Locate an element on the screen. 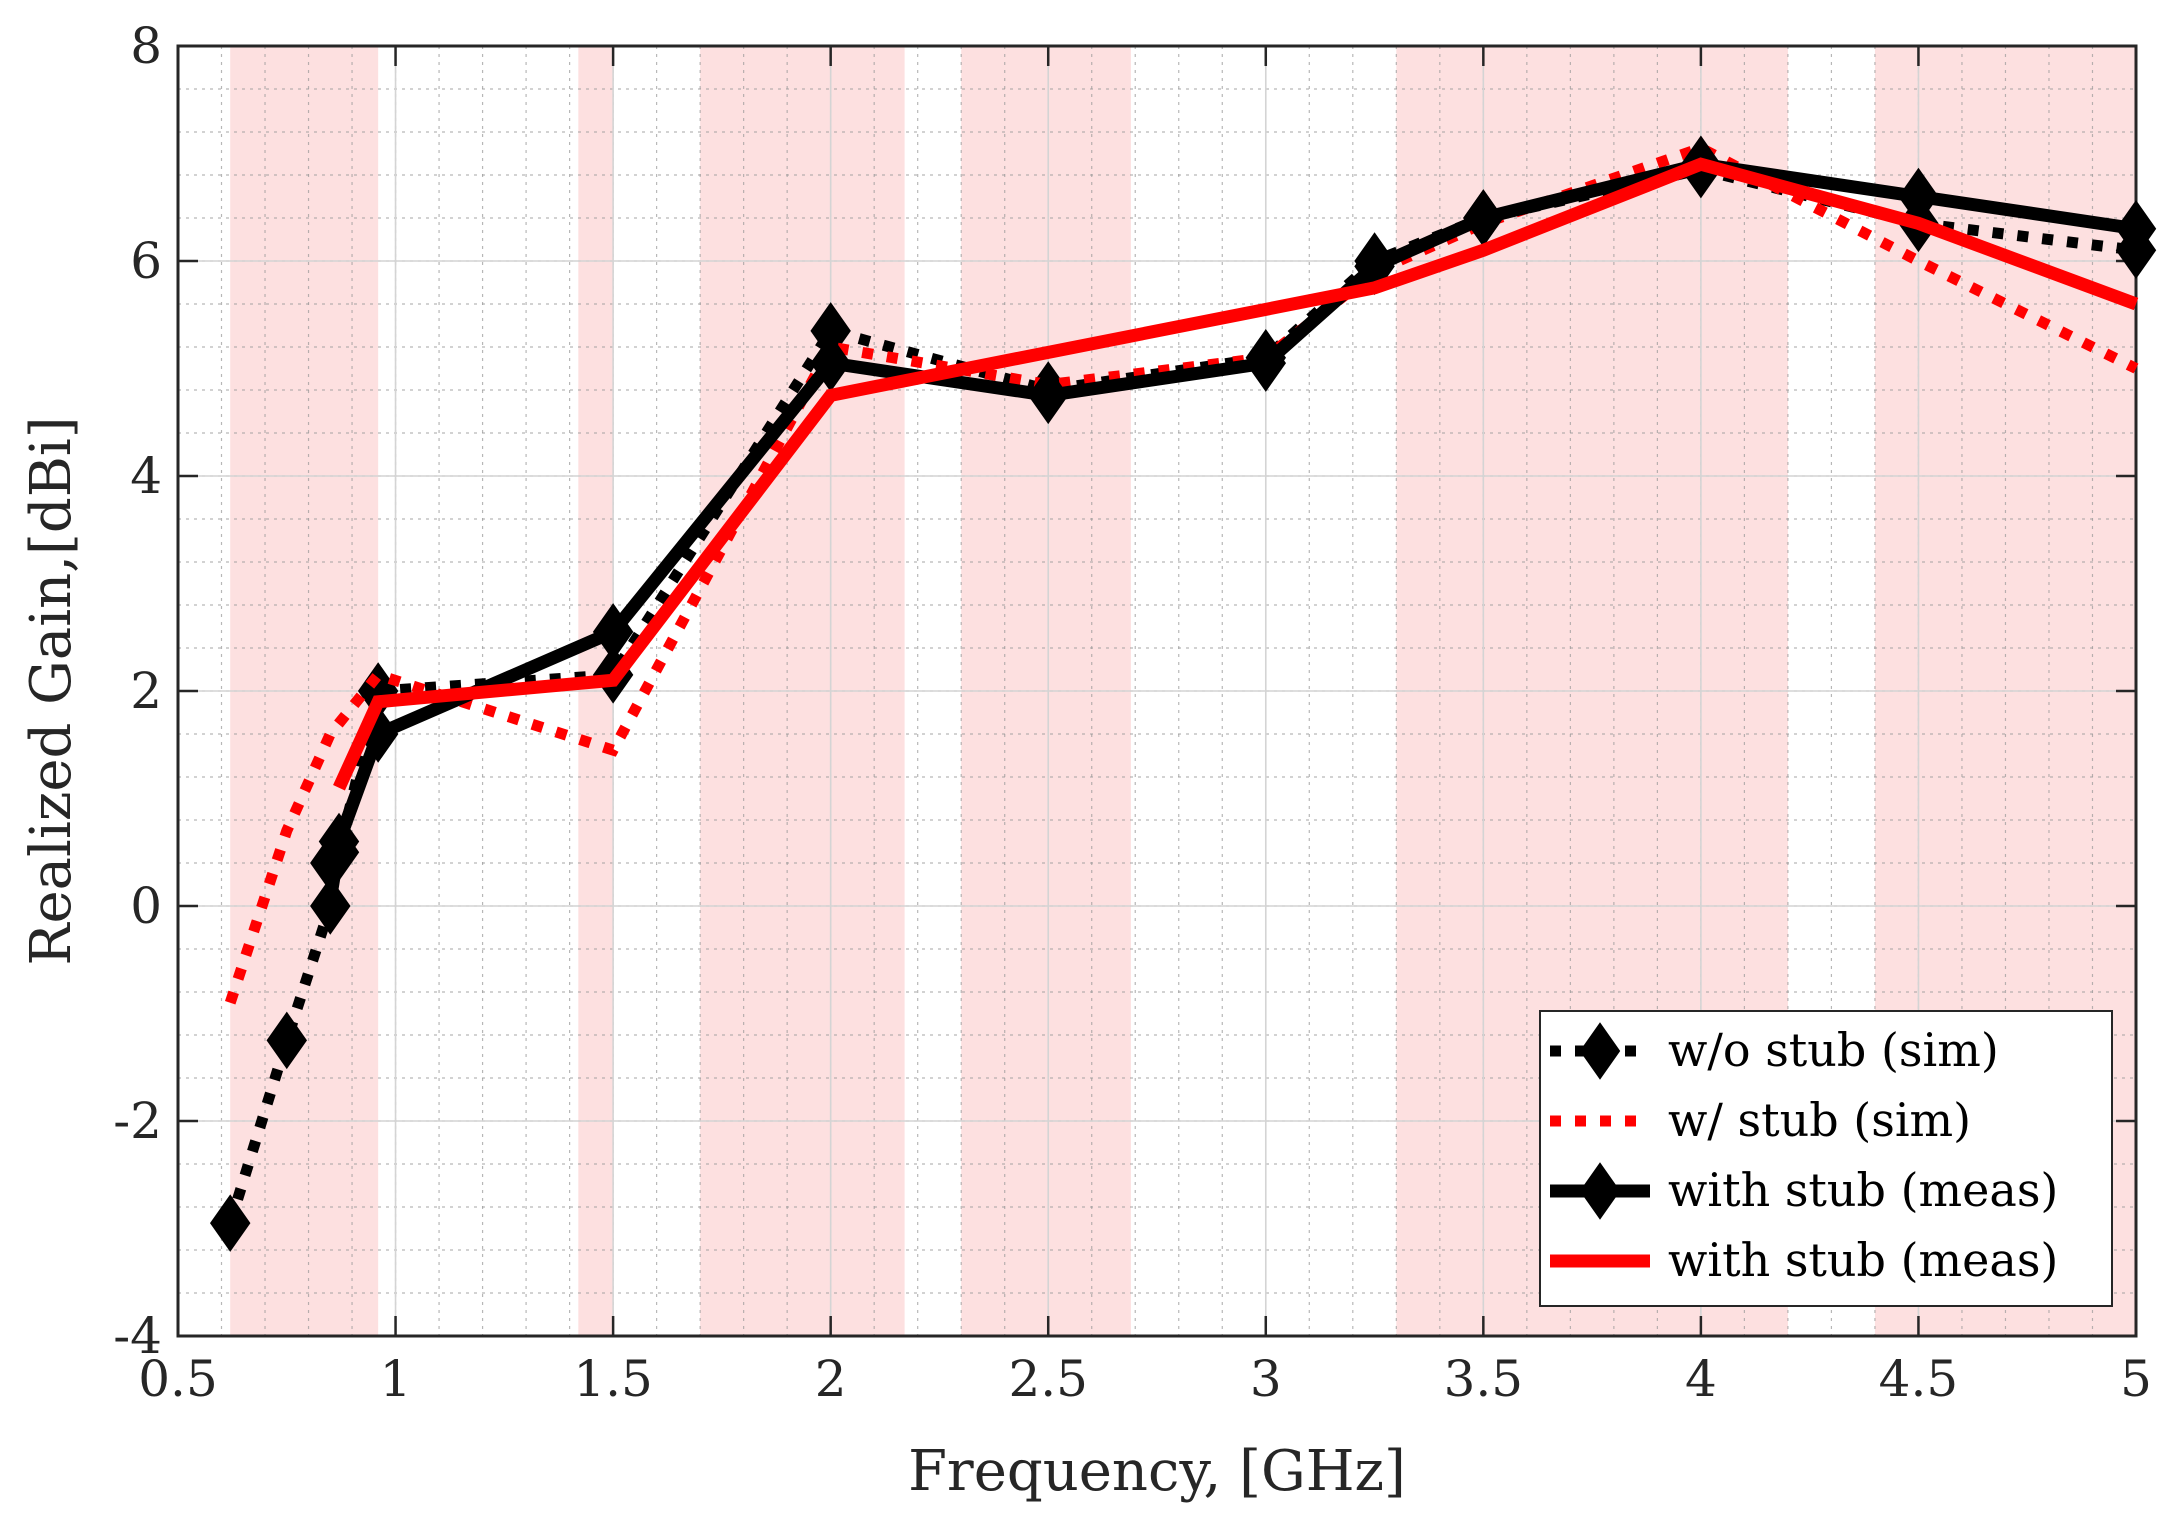  x-tick-label: 3 is located at coordinates (1266, 1379).